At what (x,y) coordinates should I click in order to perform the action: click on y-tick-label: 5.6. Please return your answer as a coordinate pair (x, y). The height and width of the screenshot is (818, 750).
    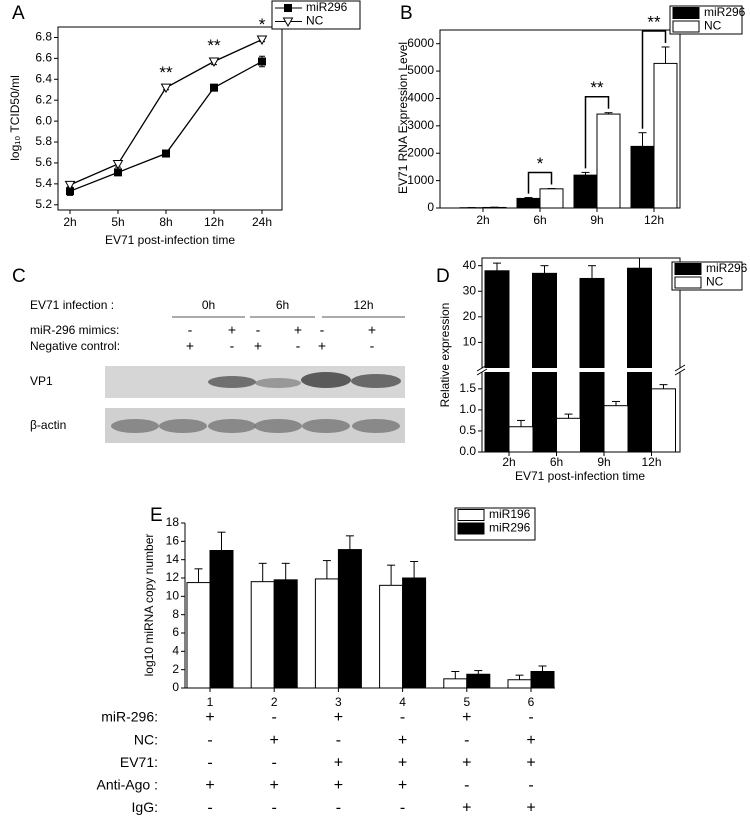
    Looking at the image, I should click on (43, 162).